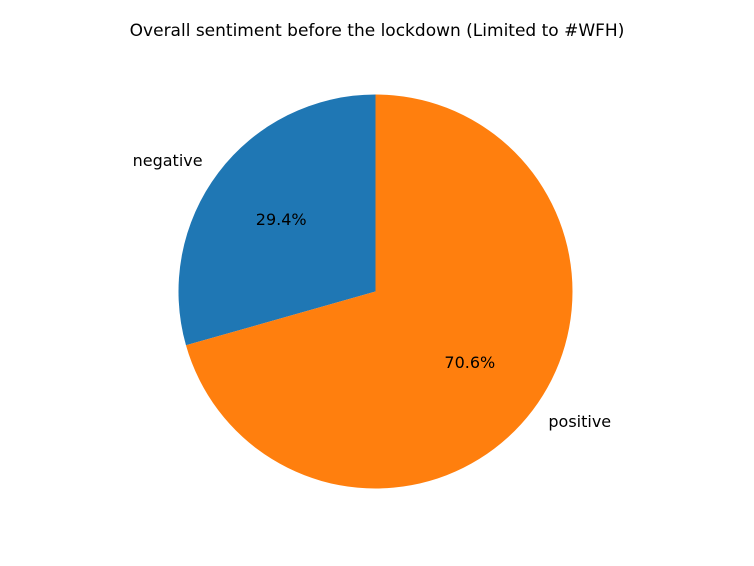 This screenshot has width=754, height=566. I want to click on pie-slice-negative, so click(277, 220).